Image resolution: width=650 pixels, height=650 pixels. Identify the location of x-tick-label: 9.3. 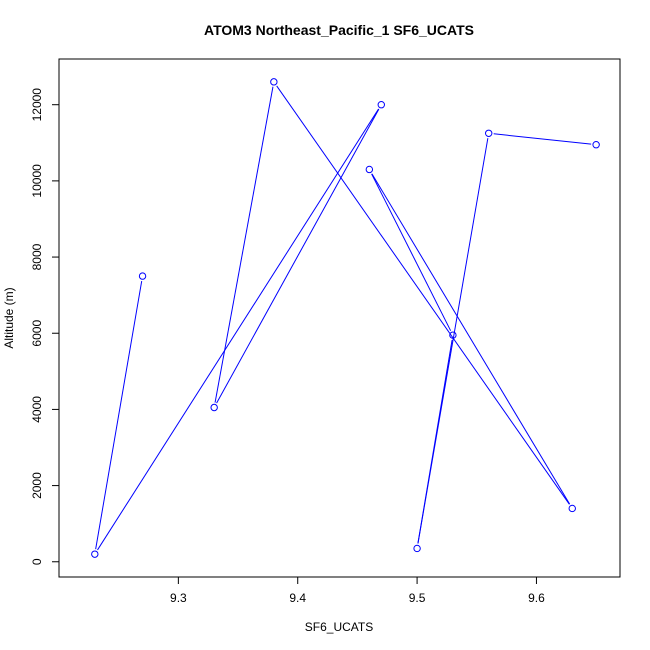
(178, 598).